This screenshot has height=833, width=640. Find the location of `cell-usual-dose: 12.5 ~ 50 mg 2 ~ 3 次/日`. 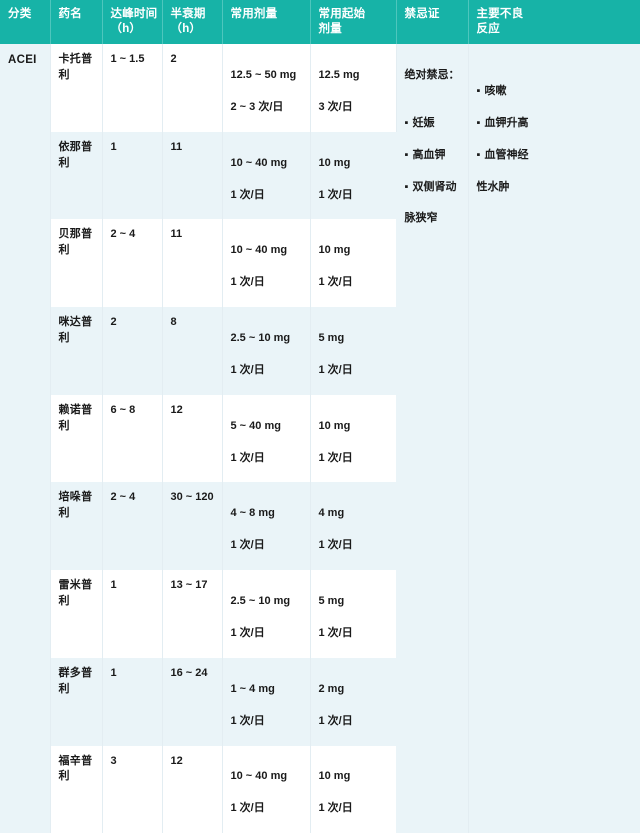

cell-usual-dose: 12.5 ~ 50 mg 2 ~ 3 次/日 is located at coordinates (266, 88).